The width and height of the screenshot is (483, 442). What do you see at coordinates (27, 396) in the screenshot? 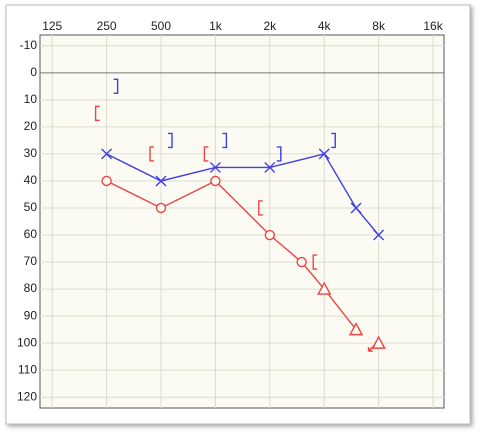
I see `y-tick-label: 120` at bounding box center [27, 396].